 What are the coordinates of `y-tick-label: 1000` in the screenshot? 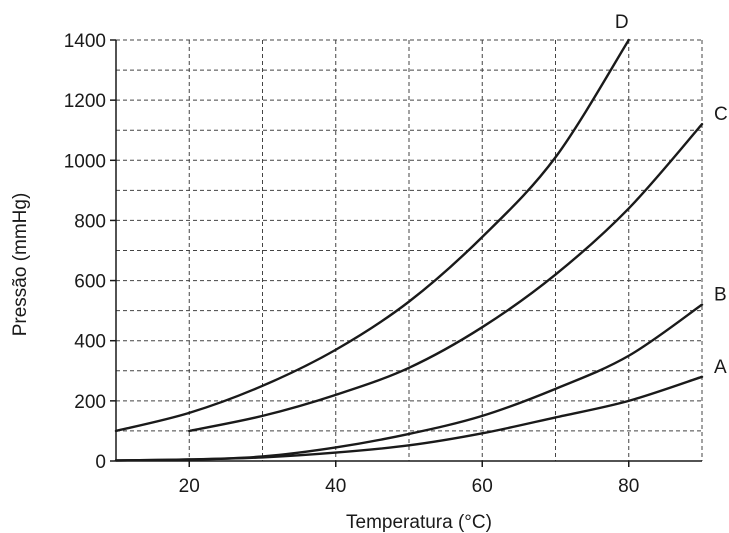 It's located at (85, 161).